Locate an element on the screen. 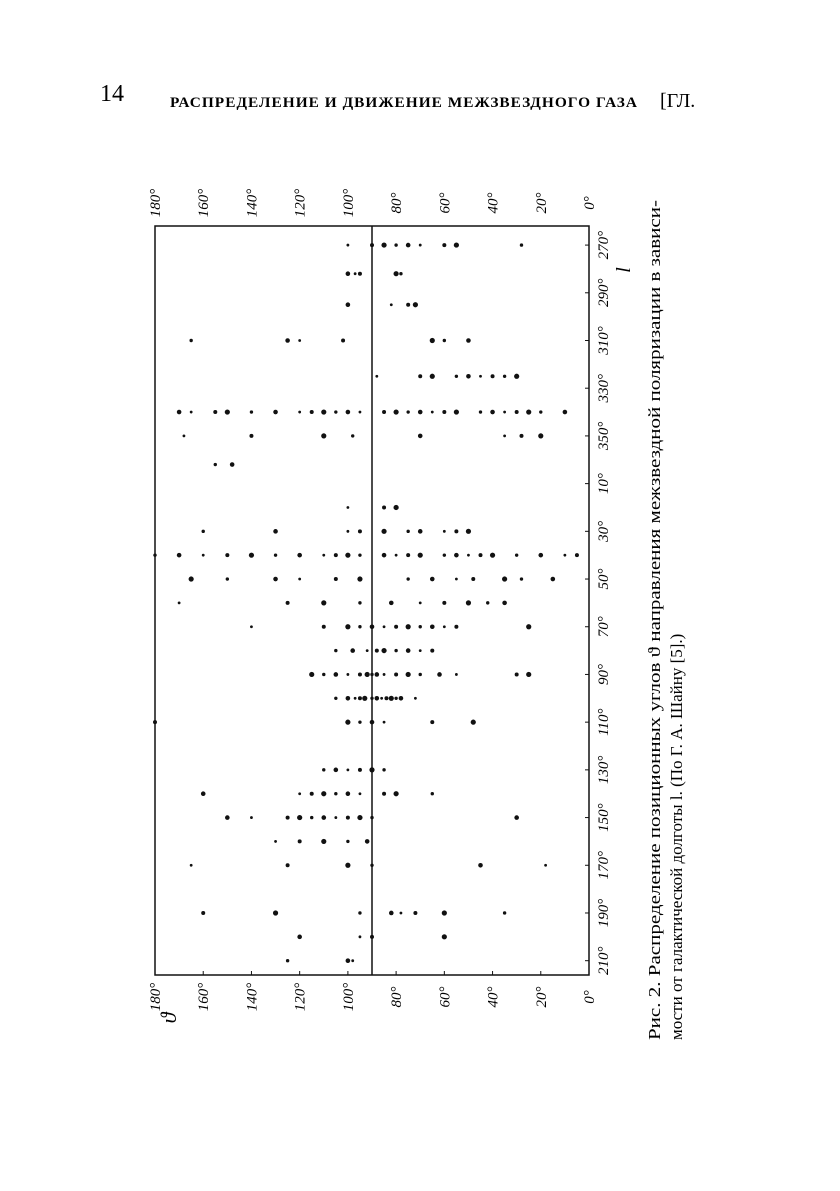 The image size is (840, 1191). y-tick-label: 120° is located at coordinates (301, 997).